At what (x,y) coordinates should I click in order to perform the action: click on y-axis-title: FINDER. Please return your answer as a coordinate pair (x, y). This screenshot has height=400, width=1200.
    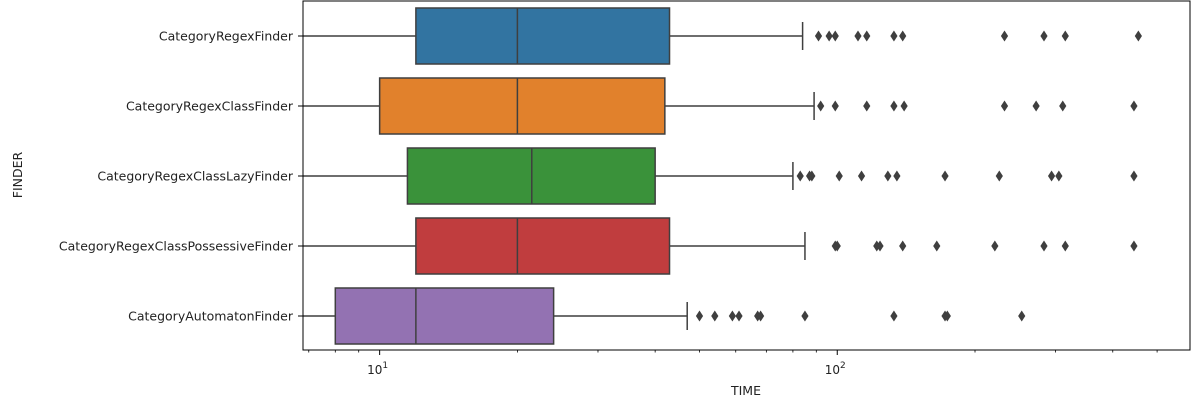
    Looking at the image, I should click on (17, 174).